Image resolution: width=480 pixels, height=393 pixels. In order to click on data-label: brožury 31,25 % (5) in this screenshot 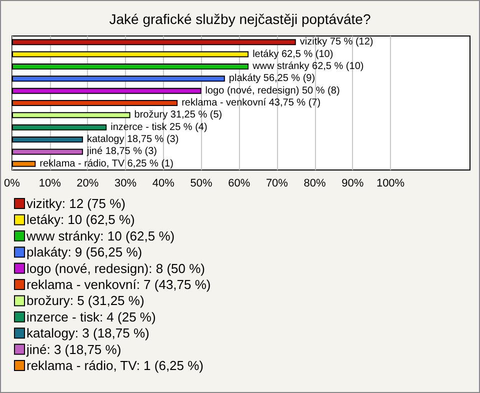, I will do `click(178, 115)`.